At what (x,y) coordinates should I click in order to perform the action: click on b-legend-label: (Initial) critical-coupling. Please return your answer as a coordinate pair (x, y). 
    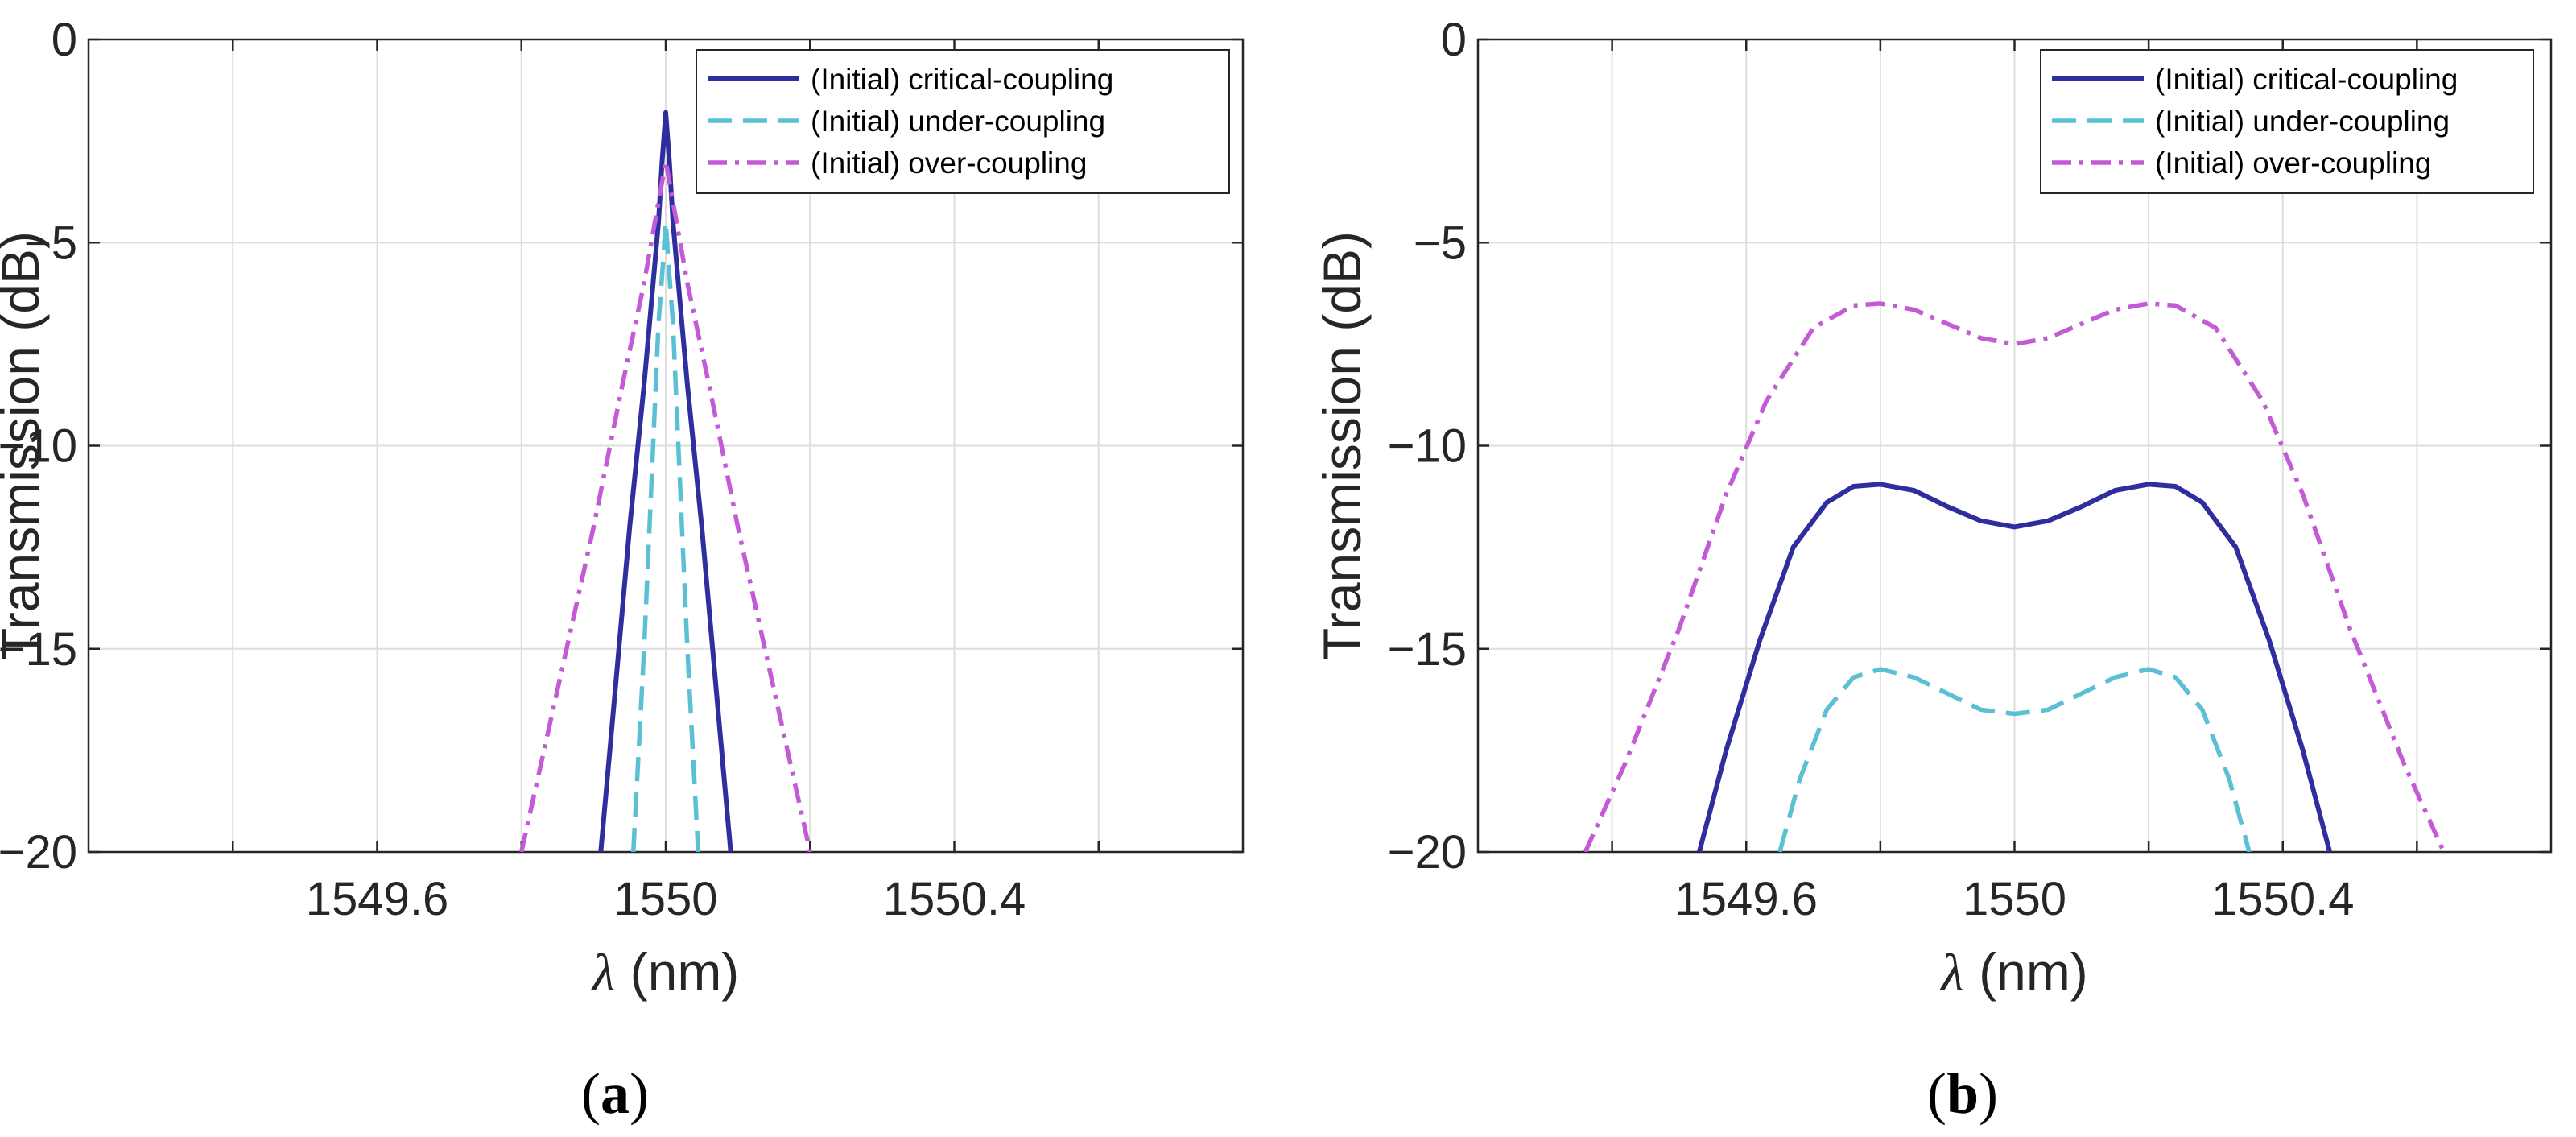
    Looking at the image, I should click on (2306, 79).